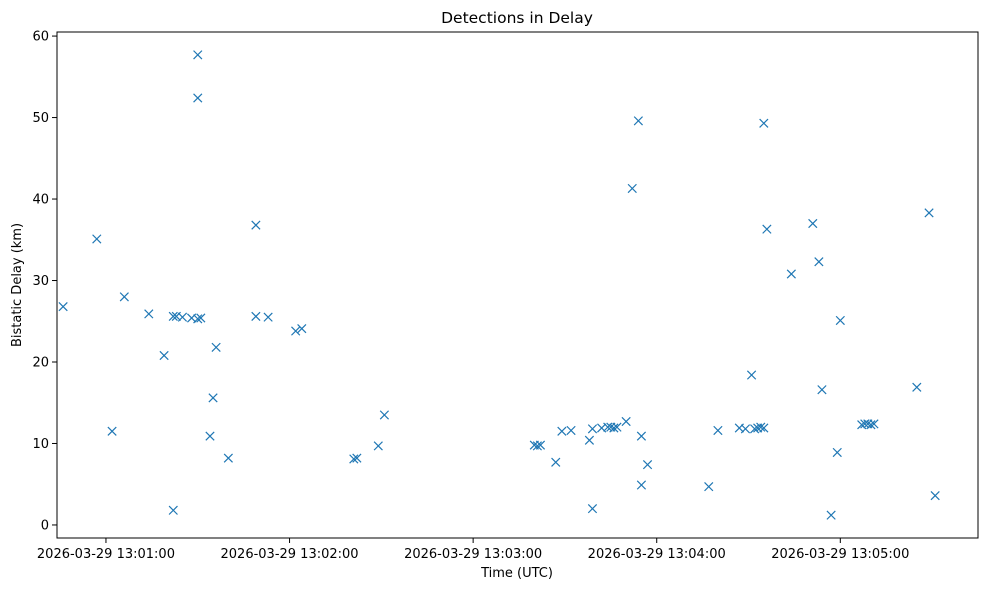 This screenshot has height=590, width=990. I want to click on x-tick-label: 2026-03-29 13:02:00, so click(290, 554).